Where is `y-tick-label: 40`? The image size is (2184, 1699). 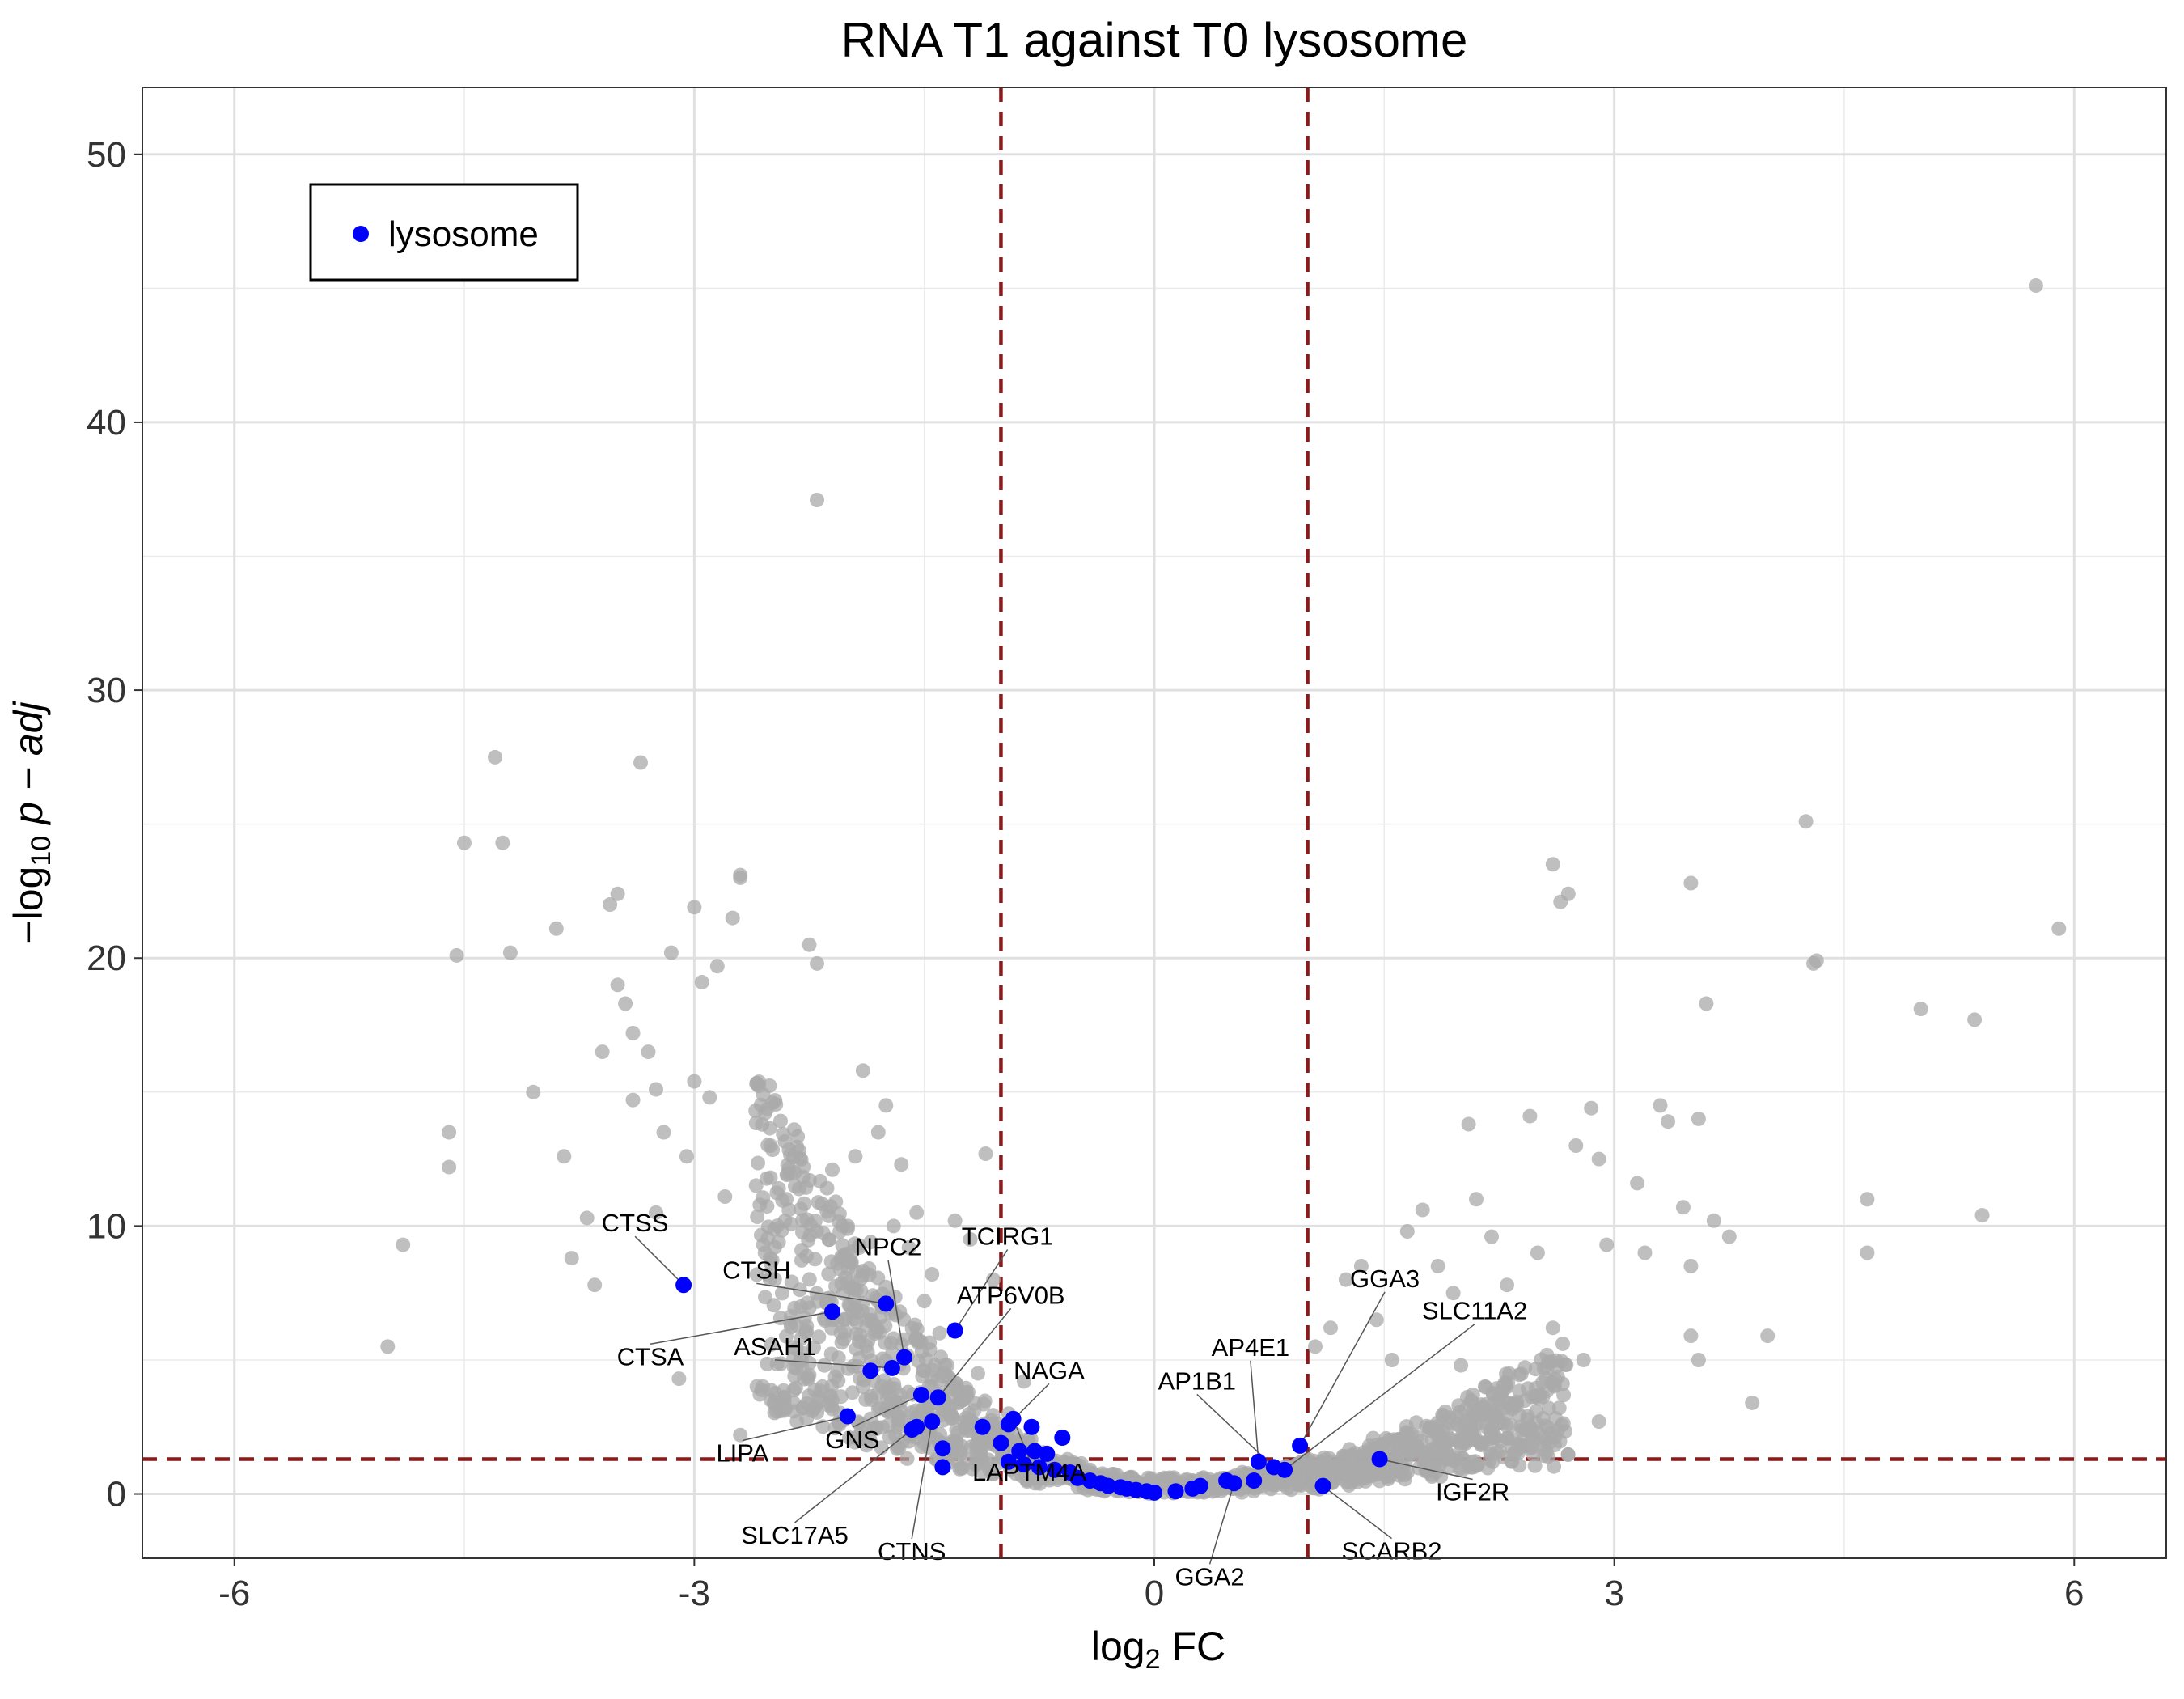
y-tick-label: 40 is located at coordinates (106, 423).